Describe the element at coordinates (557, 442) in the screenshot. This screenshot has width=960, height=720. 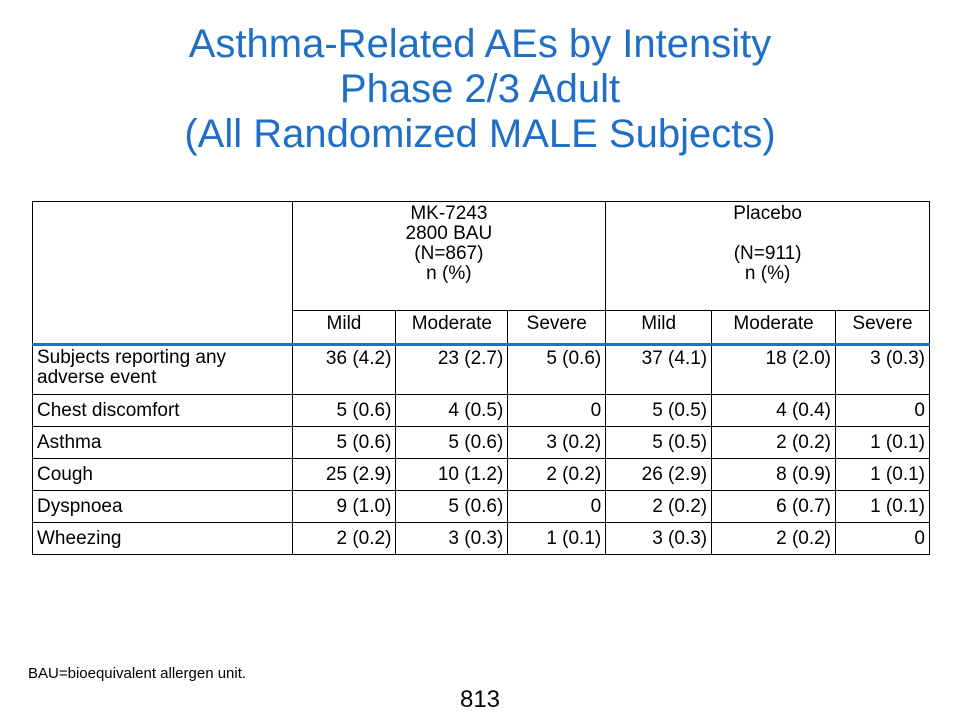
I see `table-cell: 3 (0.2)` at that location.